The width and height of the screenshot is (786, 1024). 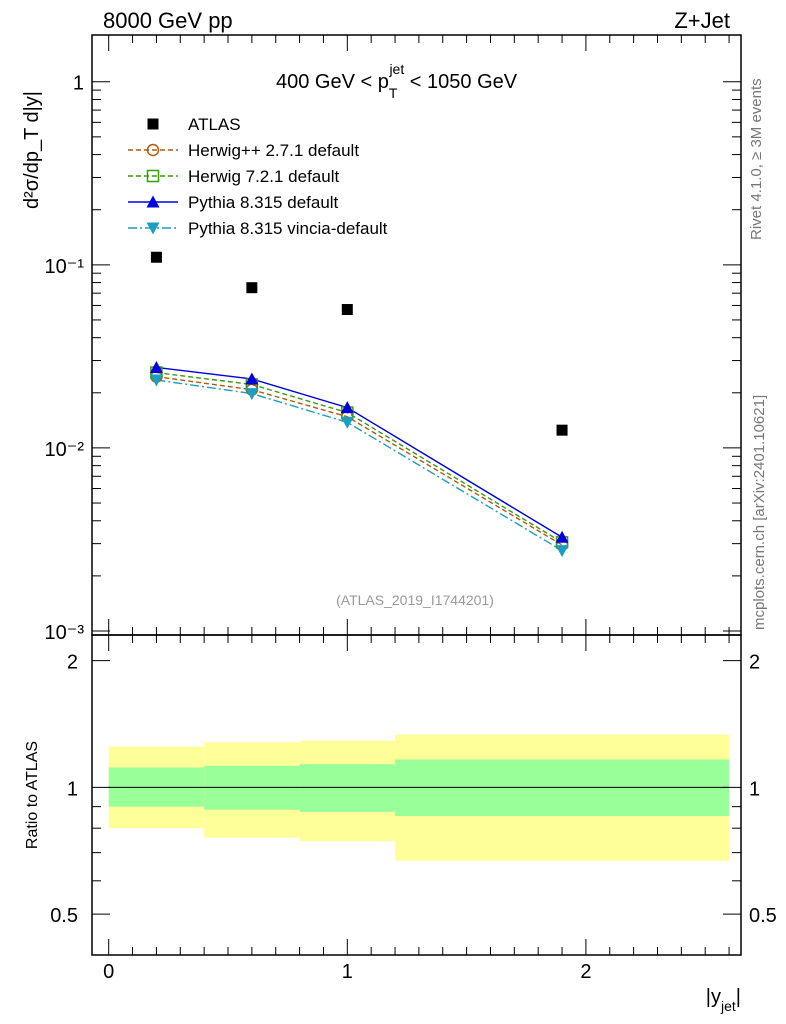 I want to click on ratio-uncertainty-bands, so click(x=419, y=797).